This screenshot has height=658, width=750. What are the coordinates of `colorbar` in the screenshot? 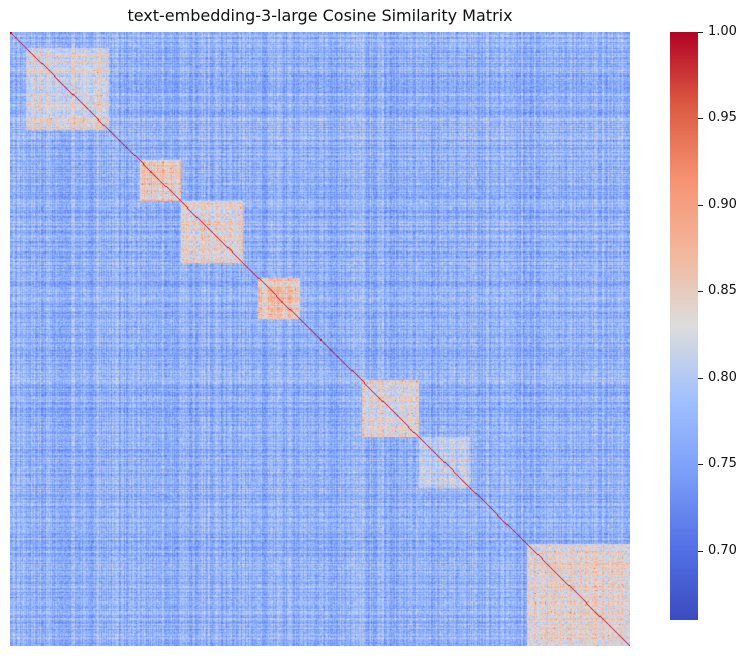 It's located at (684, 326).